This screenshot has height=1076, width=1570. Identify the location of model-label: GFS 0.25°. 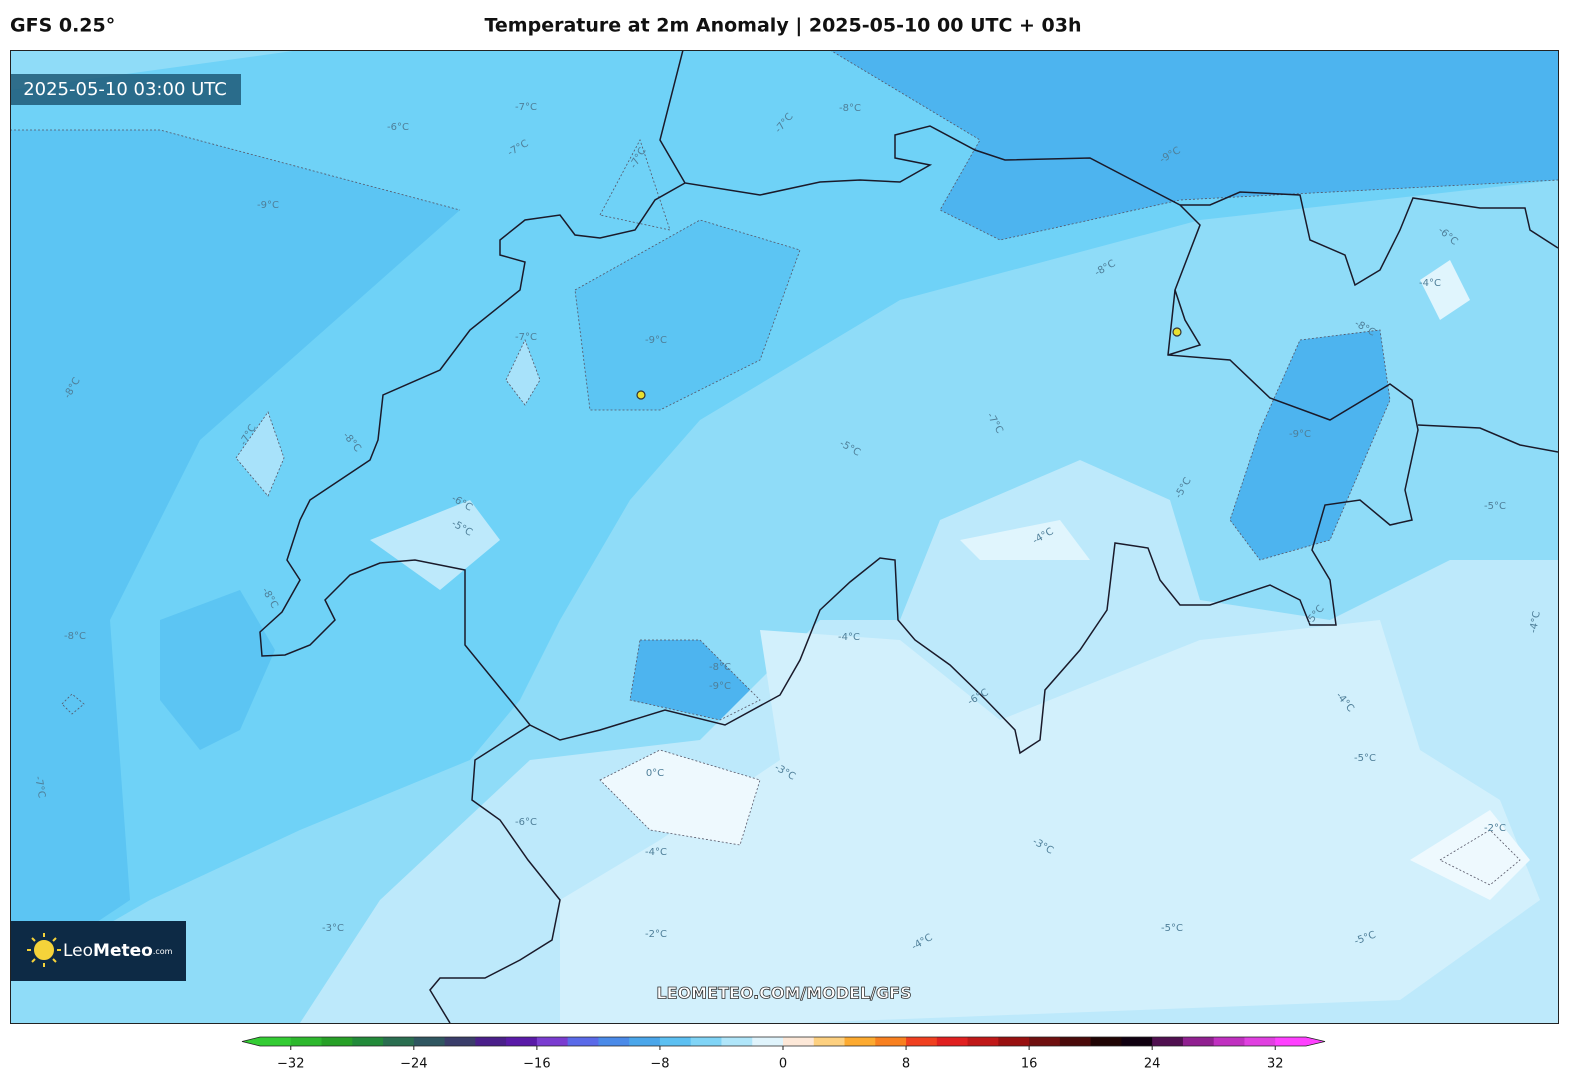
(62, 26).